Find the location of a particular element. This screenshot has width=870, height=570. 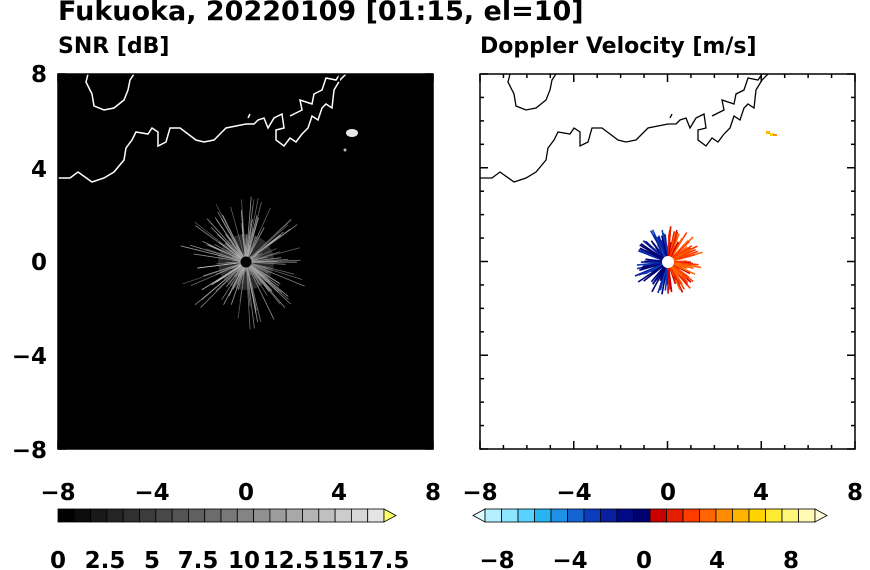

snr-x-tick-label: −8 is located at coordinates (57, 493).